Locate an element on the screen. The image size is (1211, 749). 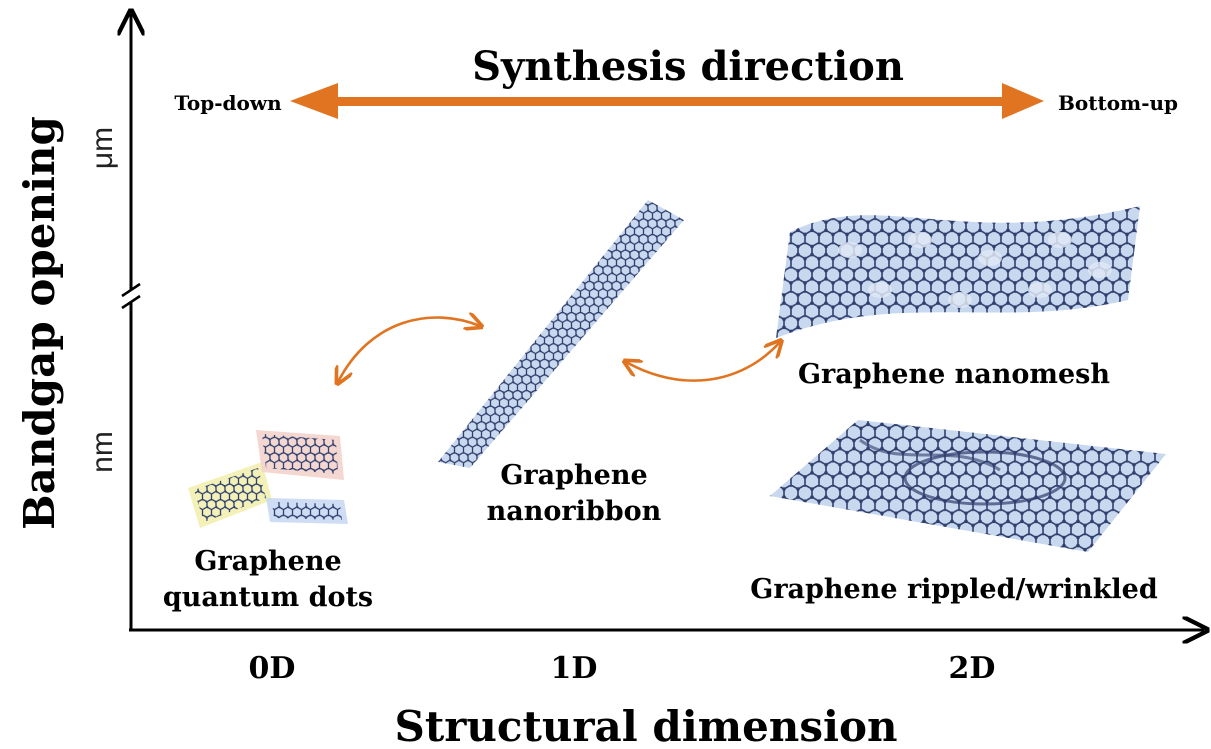
y-axis-title: Bandgap opening is located at coordinates (39, 323).